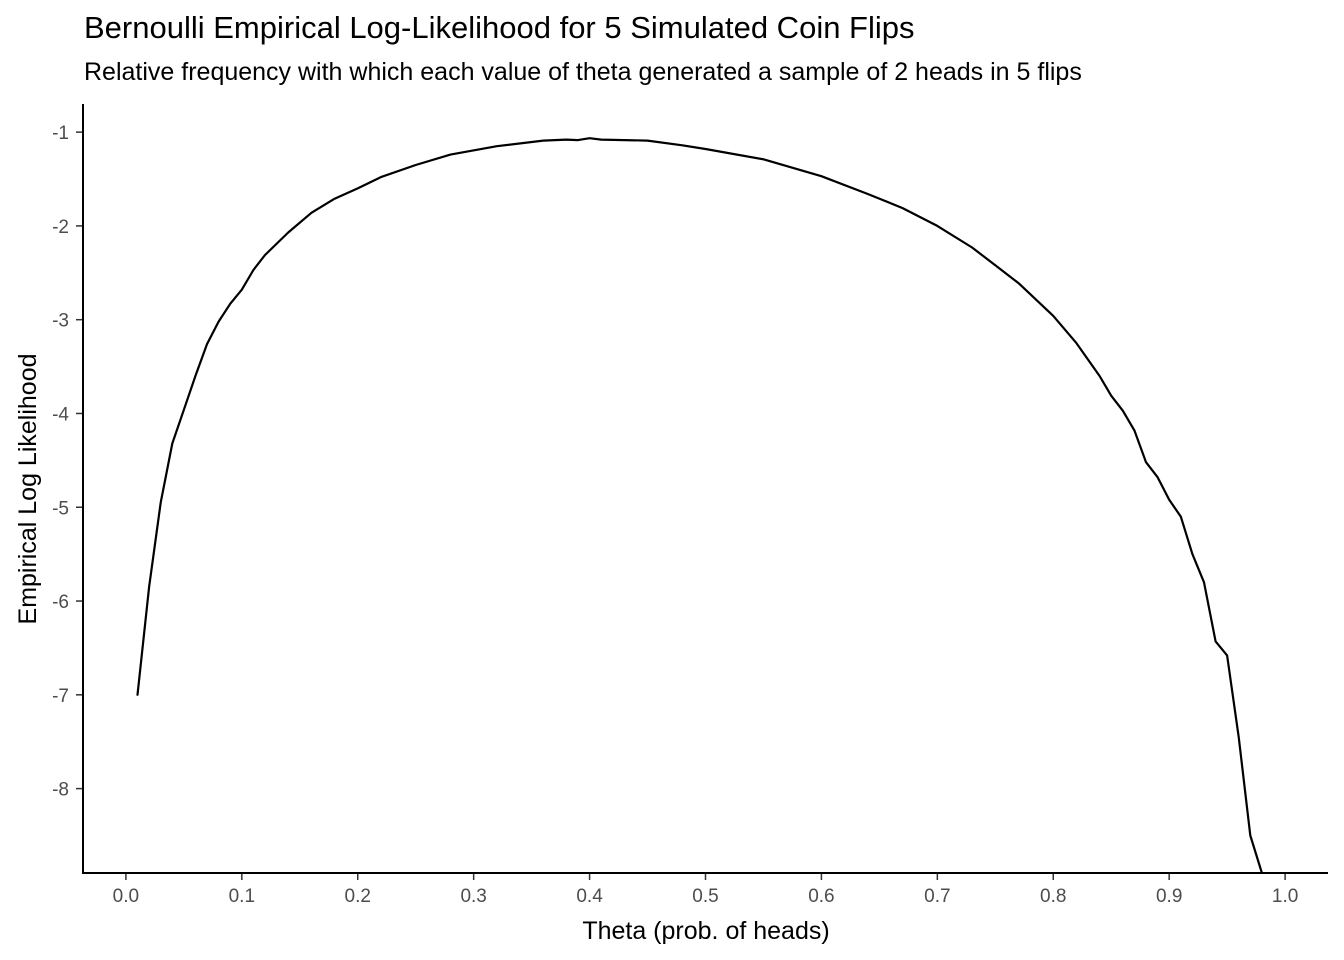  What do you see at coordinates (358, 896) in the screenshot?
I see `x-tick-label: 0.2` at bounding box center [358, 896].